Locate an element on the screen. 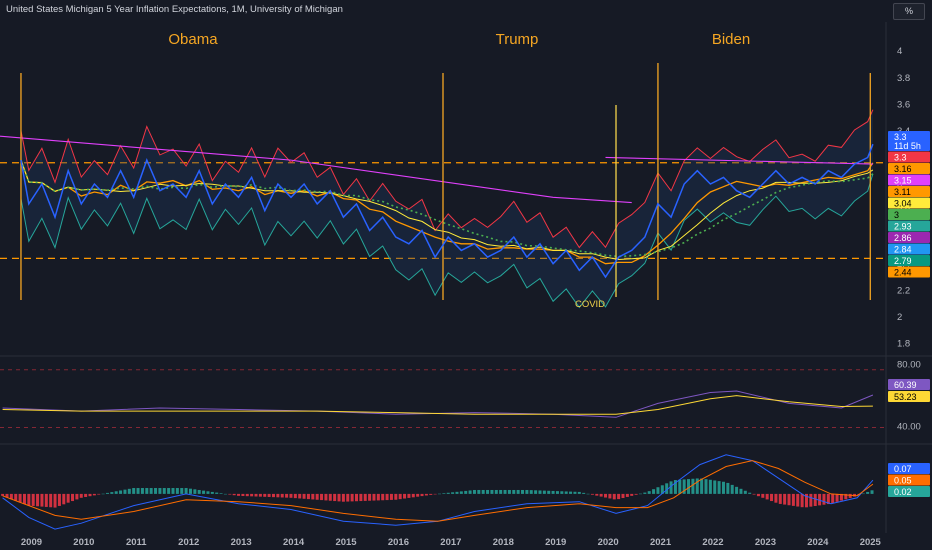 Image resolution: width=932 pixels, height=550 pixels. unit-toggle-button: % is located at coordinates (909, 11).